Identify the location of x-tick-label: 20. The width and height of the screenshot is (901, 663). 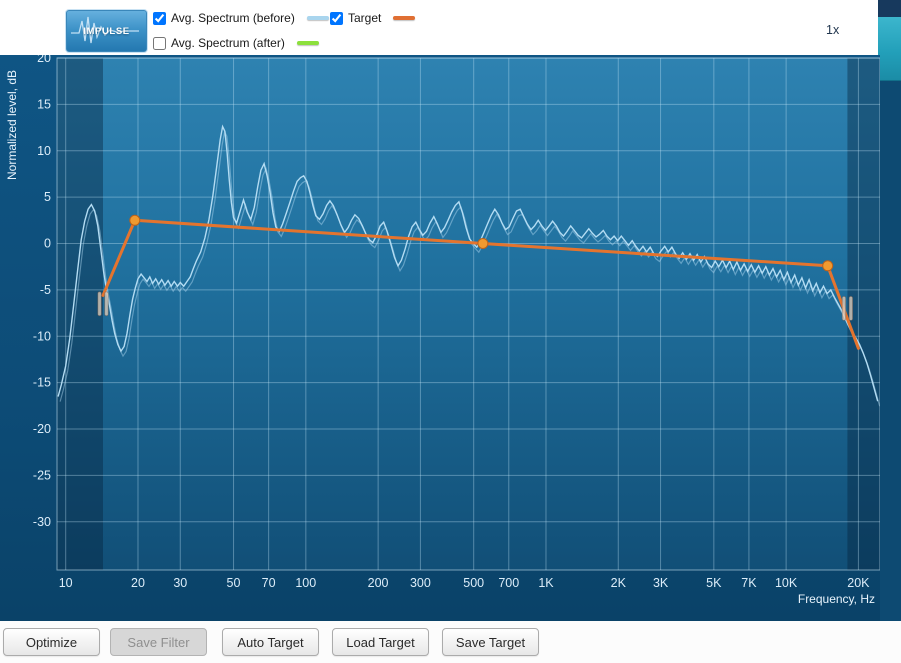
(138, 583).